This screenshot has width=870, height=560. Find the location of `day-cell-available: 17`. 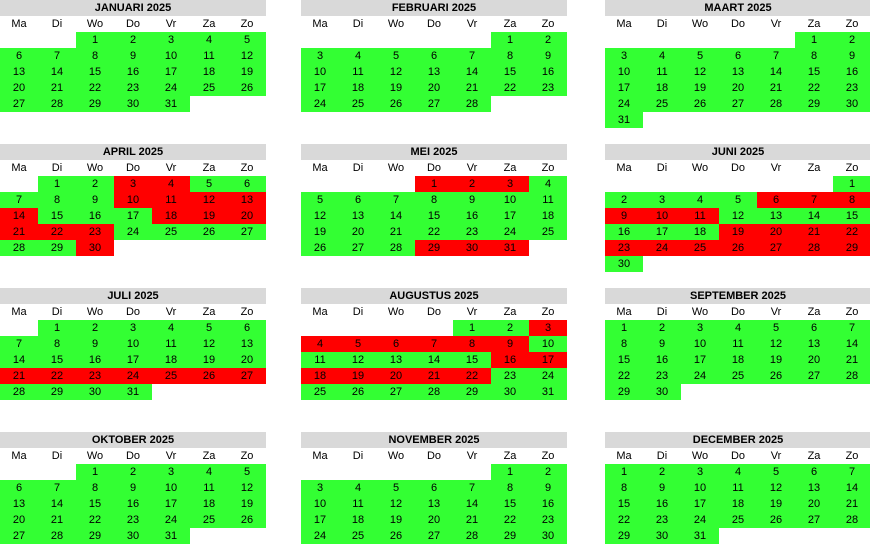

day-cell-available: 17 is located at coordinates (171, 504).